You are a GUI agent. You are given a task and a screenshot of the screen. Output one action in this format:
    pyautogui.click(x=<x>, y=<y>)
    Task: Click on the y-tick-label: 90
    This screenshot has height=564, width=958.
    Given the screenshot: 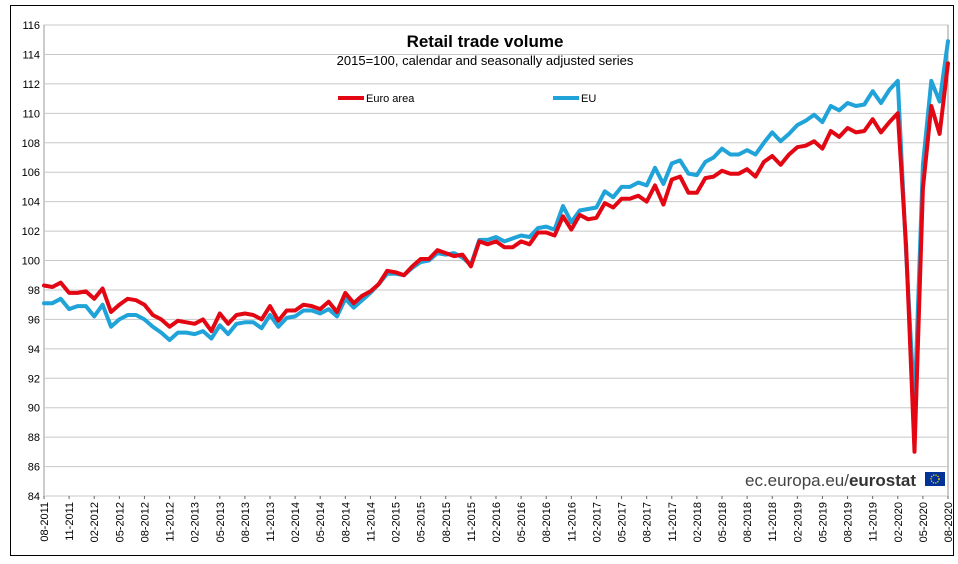 What is the action you would take?
    pyautogui.click(x=34, y=409)
    